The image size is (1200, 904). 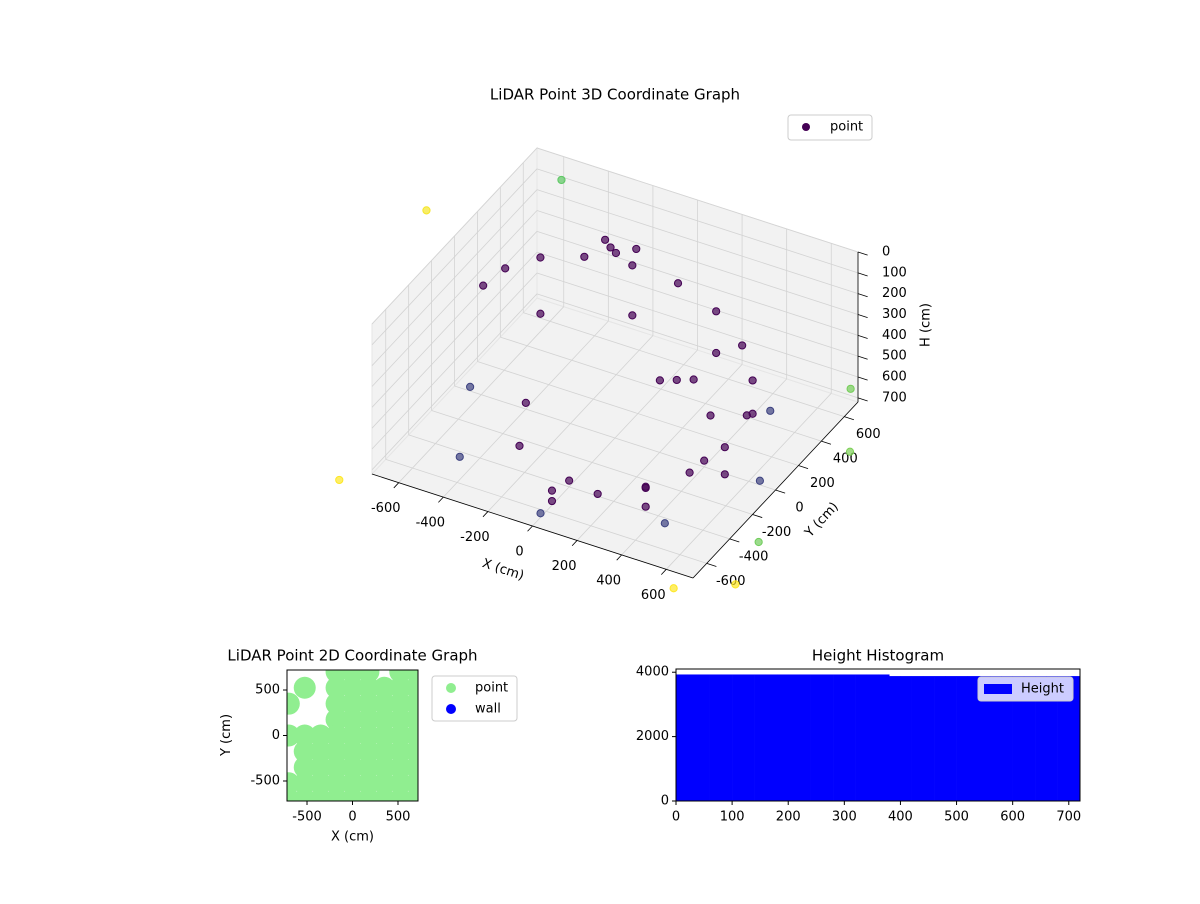 I want to click on legend-patch, so click(x=998, y=689).